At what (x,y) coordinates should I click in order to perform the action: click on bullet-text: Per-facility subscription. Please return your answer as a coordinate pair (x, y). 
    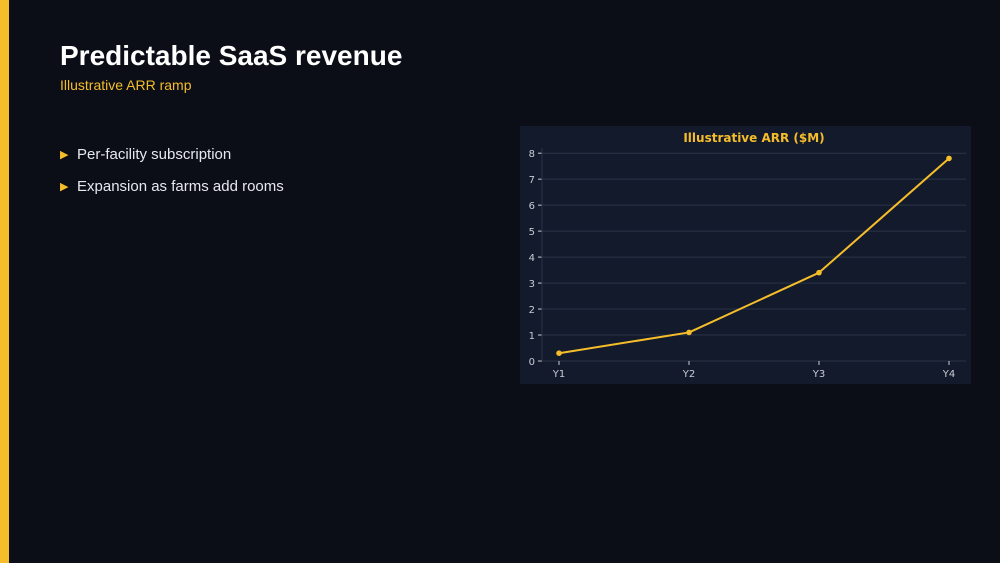
    Looking at the image, I should click on (154, 154).